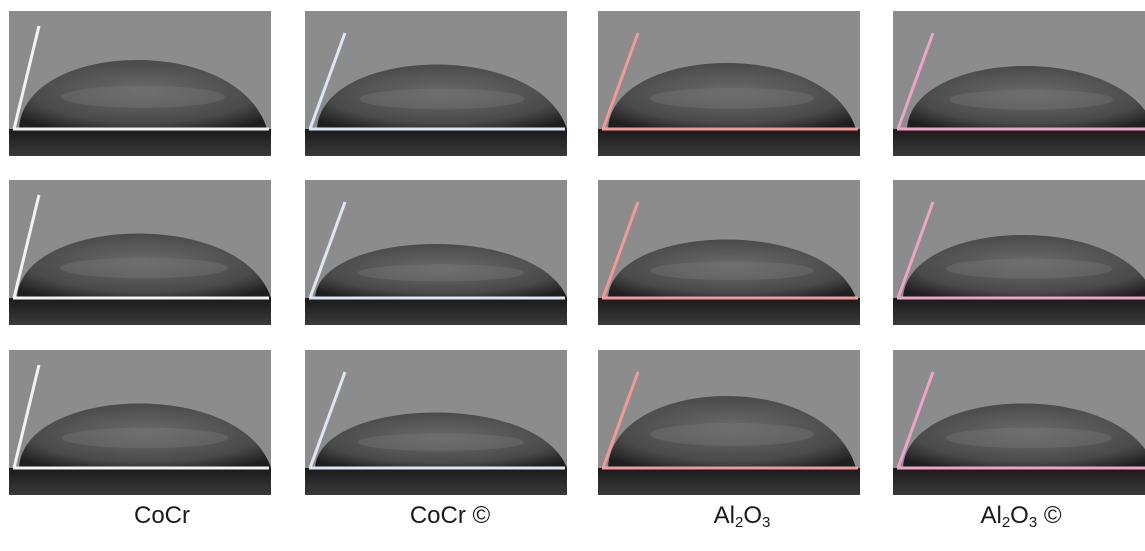 The image size is (1145, 551). What do you see at coordinates (140, 252) in the screenshot?
I see `cocr-row-2-photo` at bounding box center [140, 252].